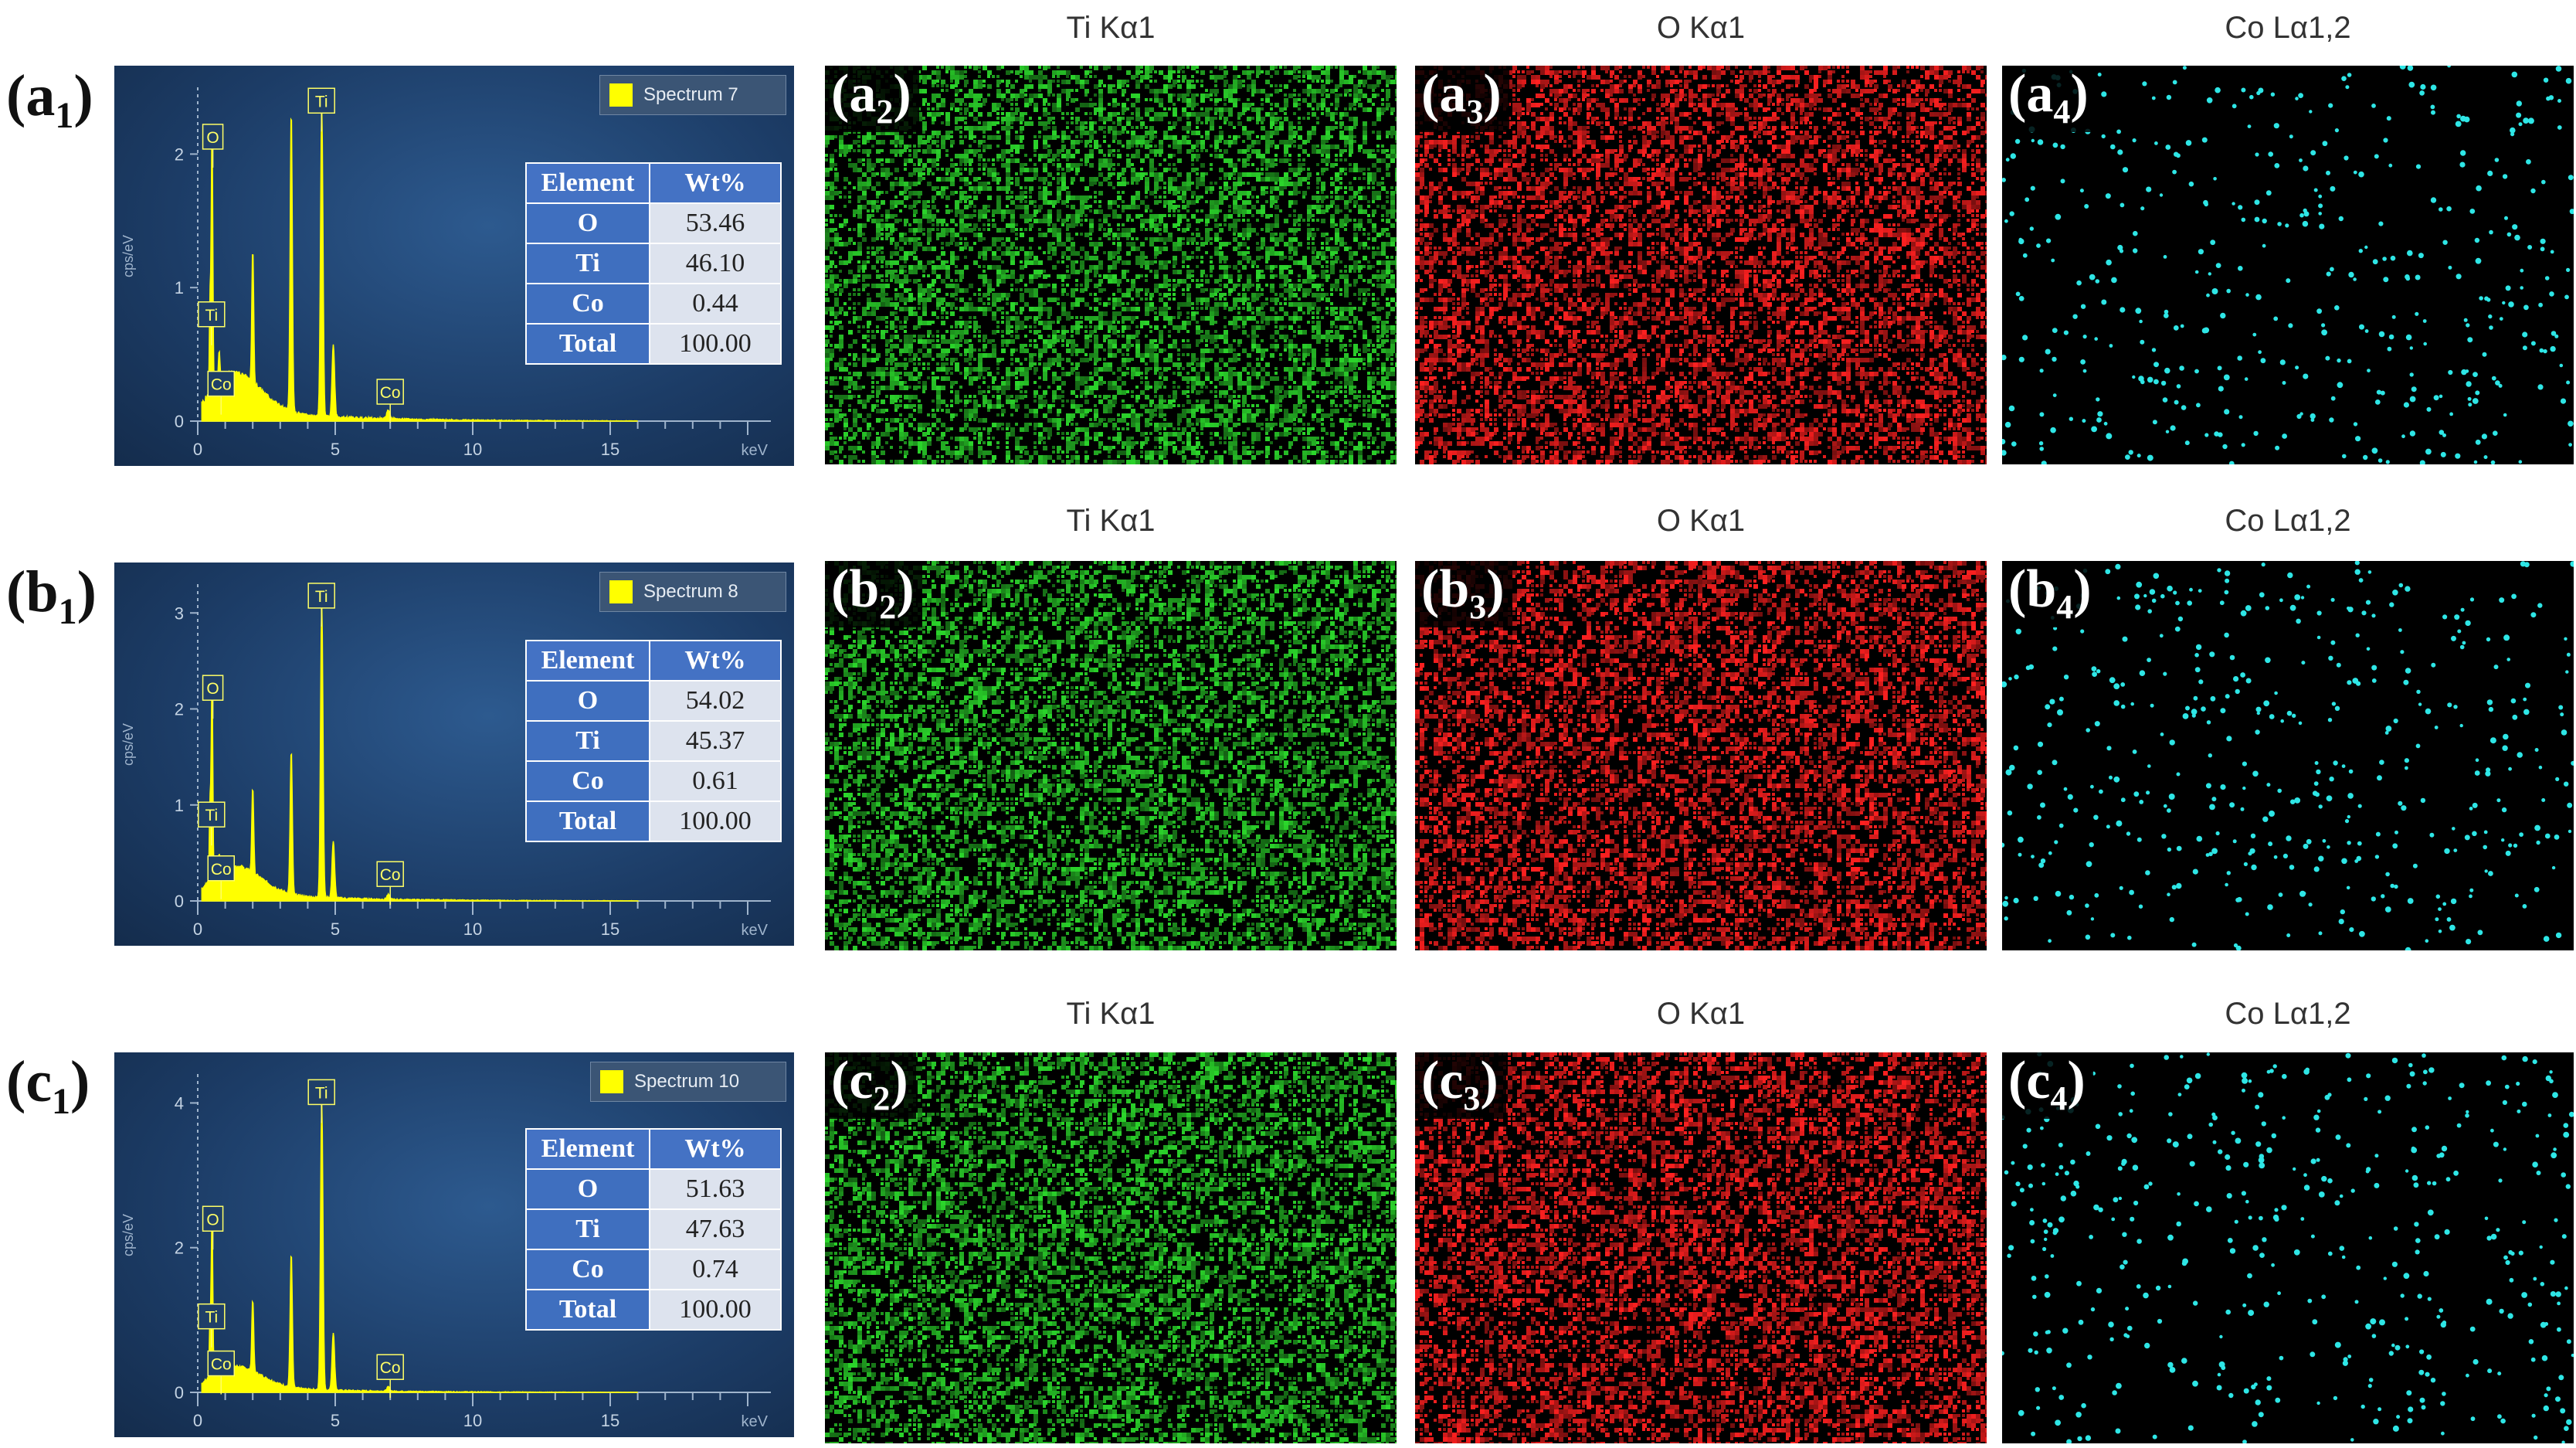 The image size is (2576, 1448). What do you see at coordinates (419, 1248) in the screenshot?
I see `spectrum-series` at bounding box center [419, 1248].